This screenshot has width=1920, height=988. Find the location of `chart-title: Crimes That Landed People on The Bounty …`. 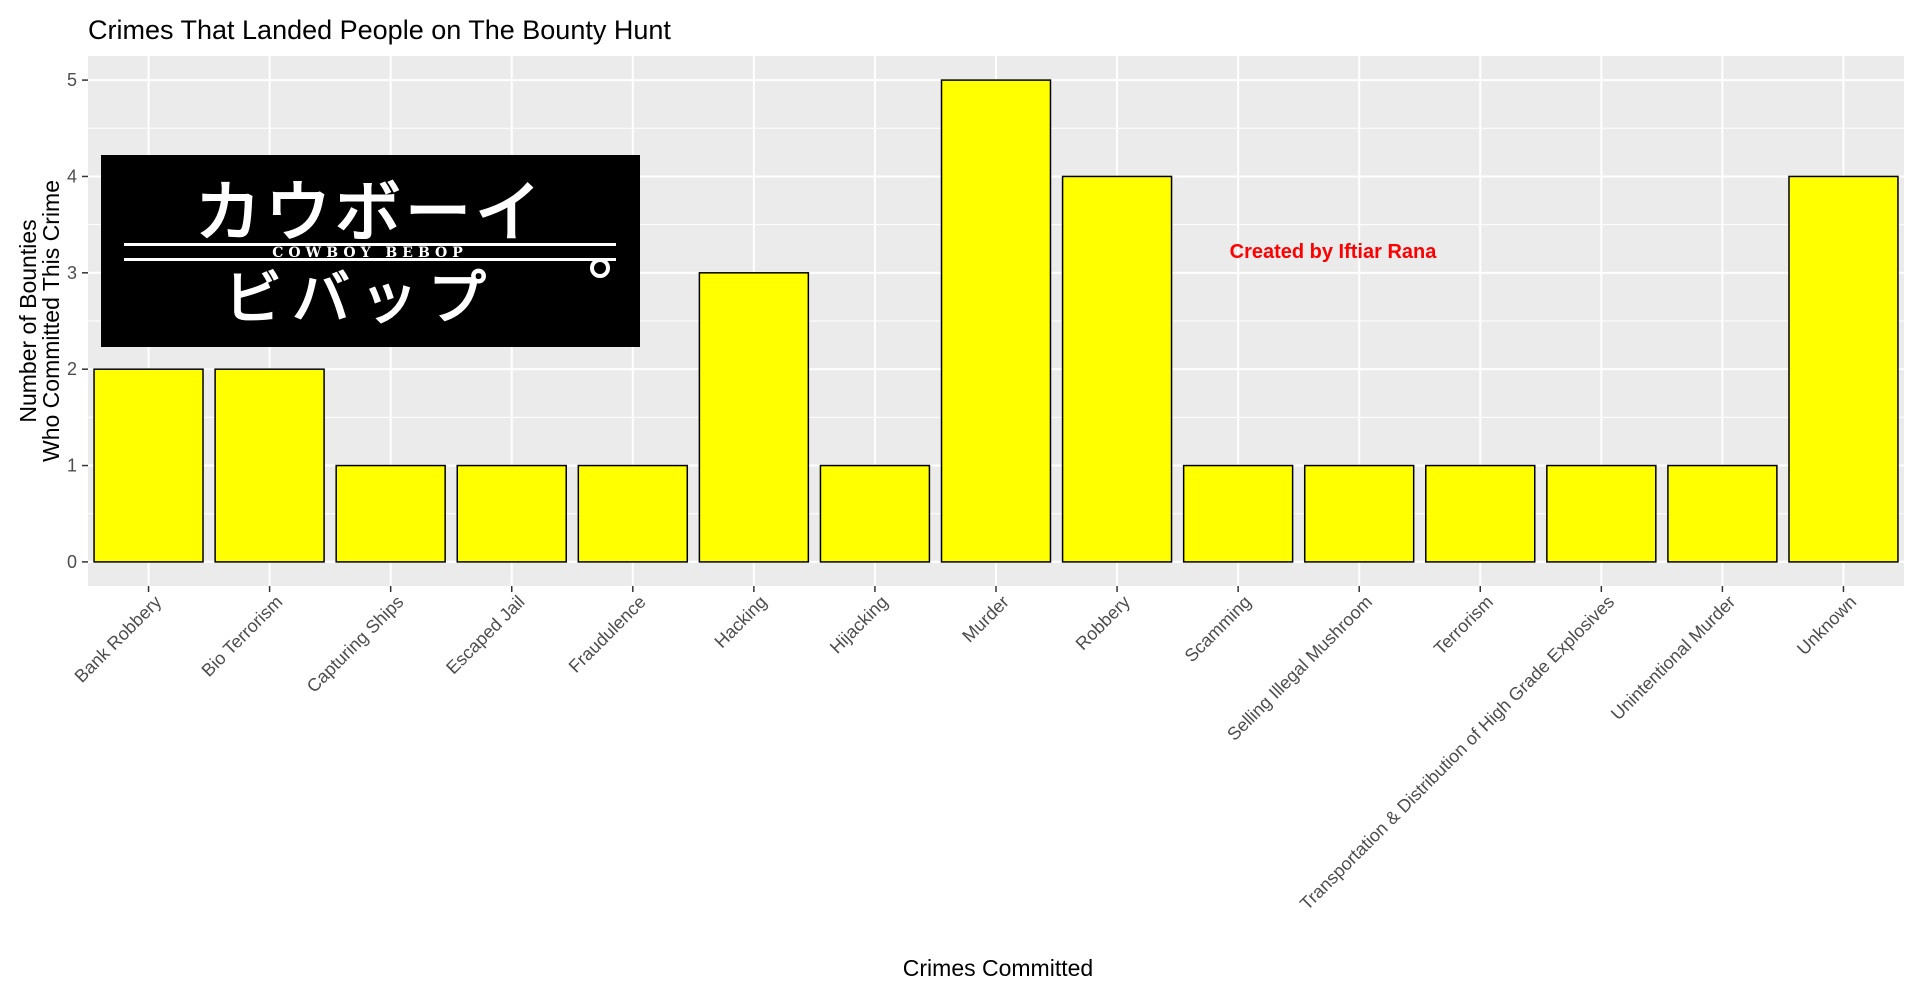

chart-title: Crimes That Landed People on The Bounty … is located at coordinates (379, 30).